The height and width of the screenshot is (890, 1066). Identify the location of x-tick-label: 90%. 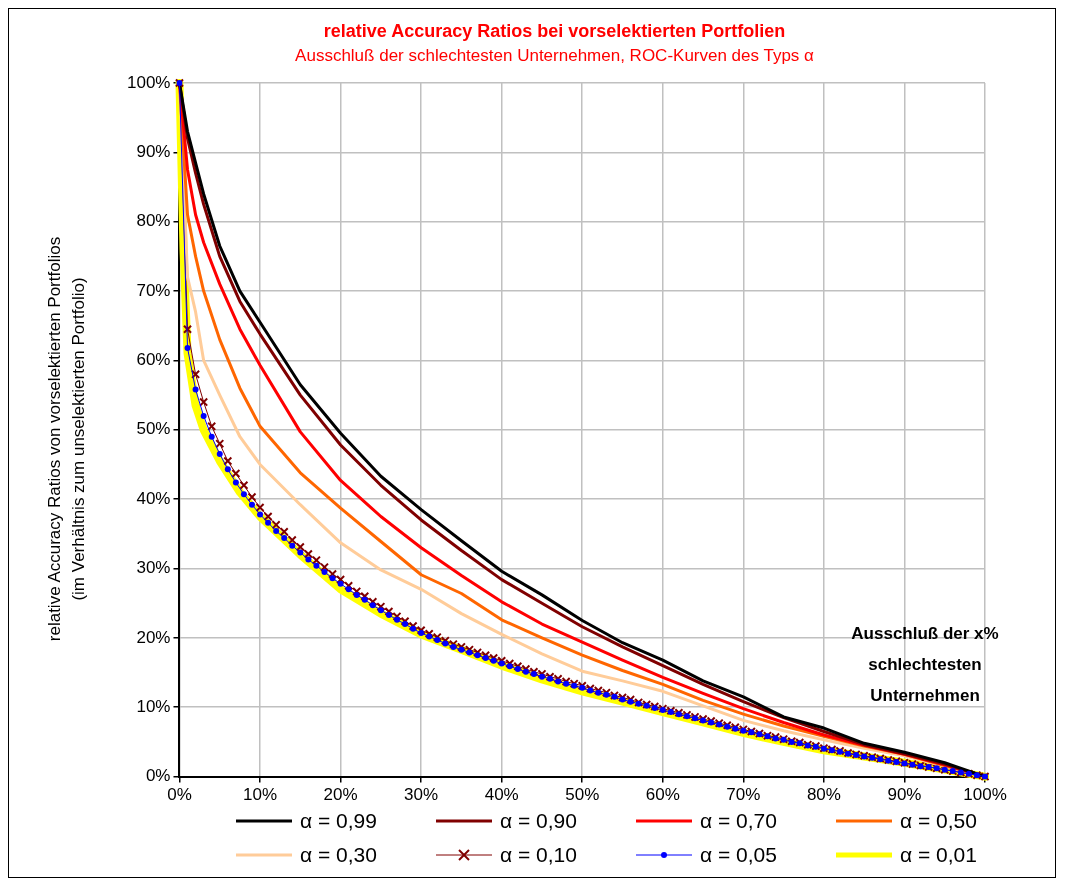
(904, 795).